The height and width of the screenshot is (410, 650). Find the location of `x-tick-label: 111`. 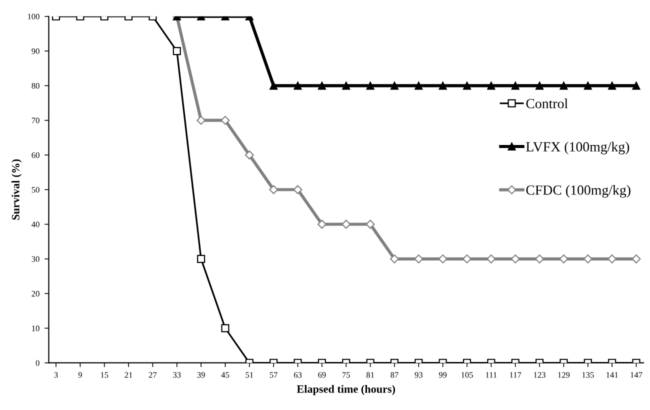

x-tick-label: 111 is located at coordinates (491, 375).